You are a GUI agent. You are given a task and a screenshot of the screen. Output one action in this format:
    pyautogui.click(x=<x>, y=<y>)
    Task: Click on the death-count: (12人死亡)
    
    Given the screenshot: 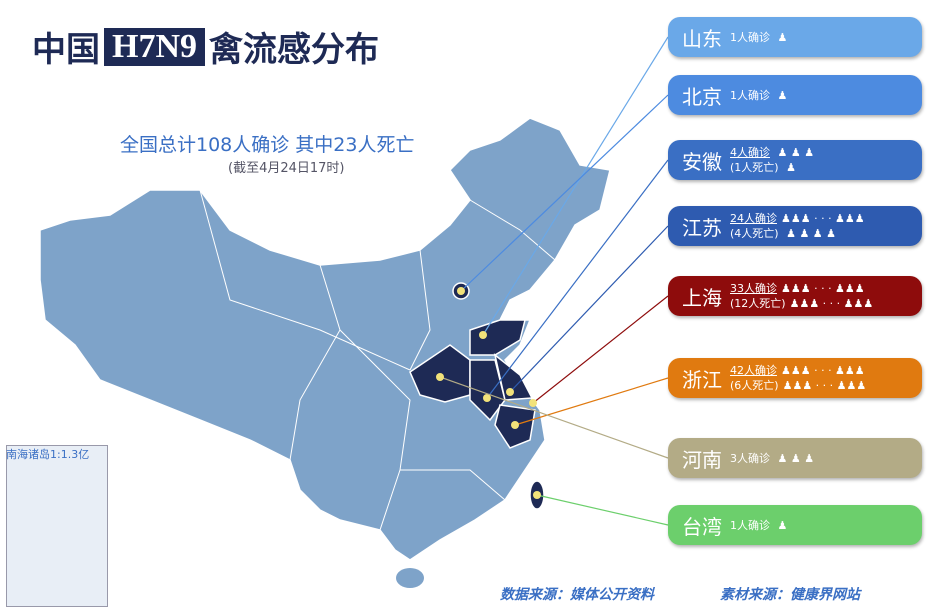 What is the action you would take?
    pyautogui.click(x=758, y=303)
    